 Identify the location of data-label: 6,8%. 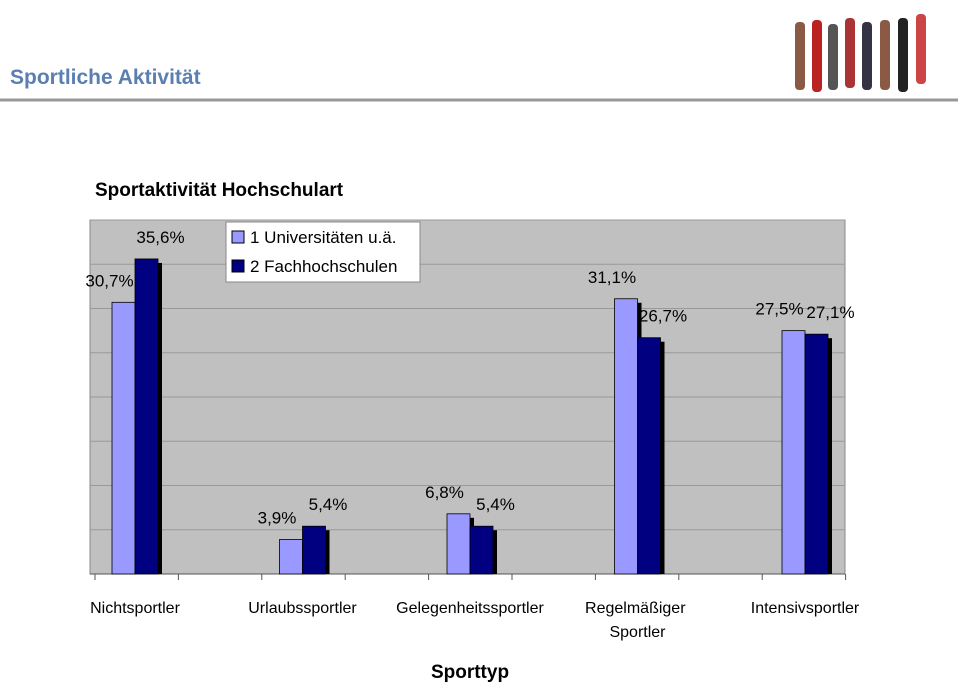
(444, 492).